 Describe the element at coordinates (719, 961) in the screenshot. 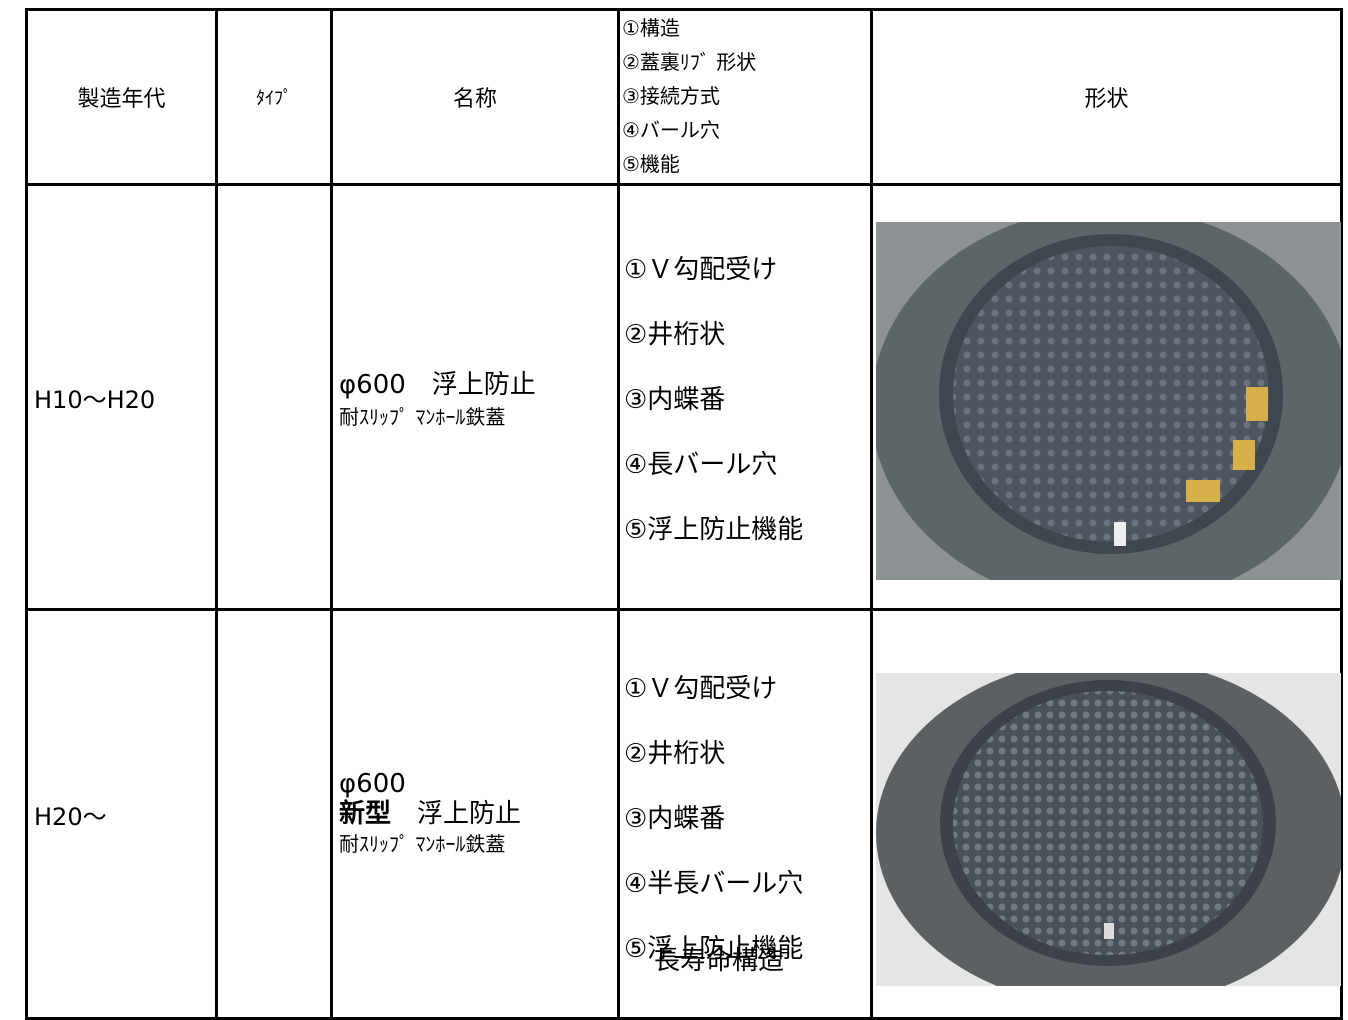

I see `feature-overlap: 長寿命構造` at that location.